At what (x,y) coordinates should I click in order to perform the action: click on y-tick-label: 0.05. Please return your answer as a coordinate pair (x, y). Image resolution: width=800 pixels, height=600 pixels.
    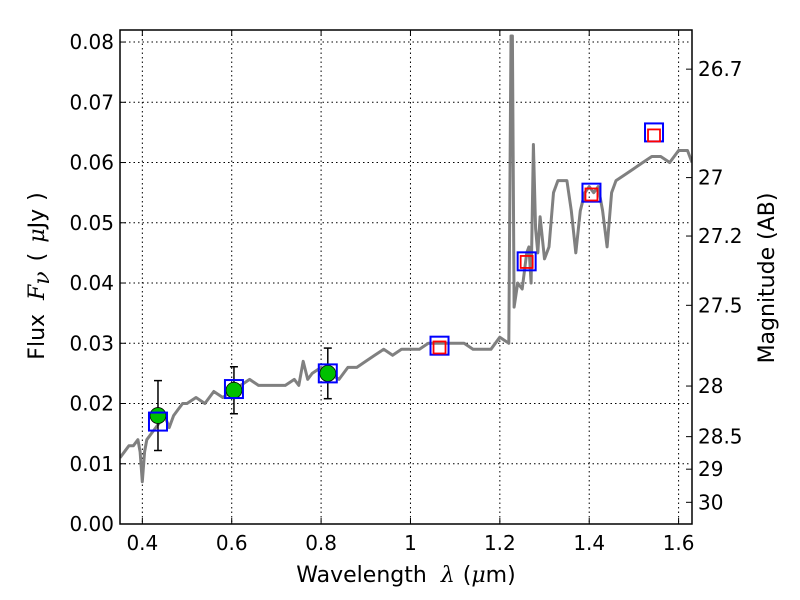
    Looking at the image, I should click on (91, 223).